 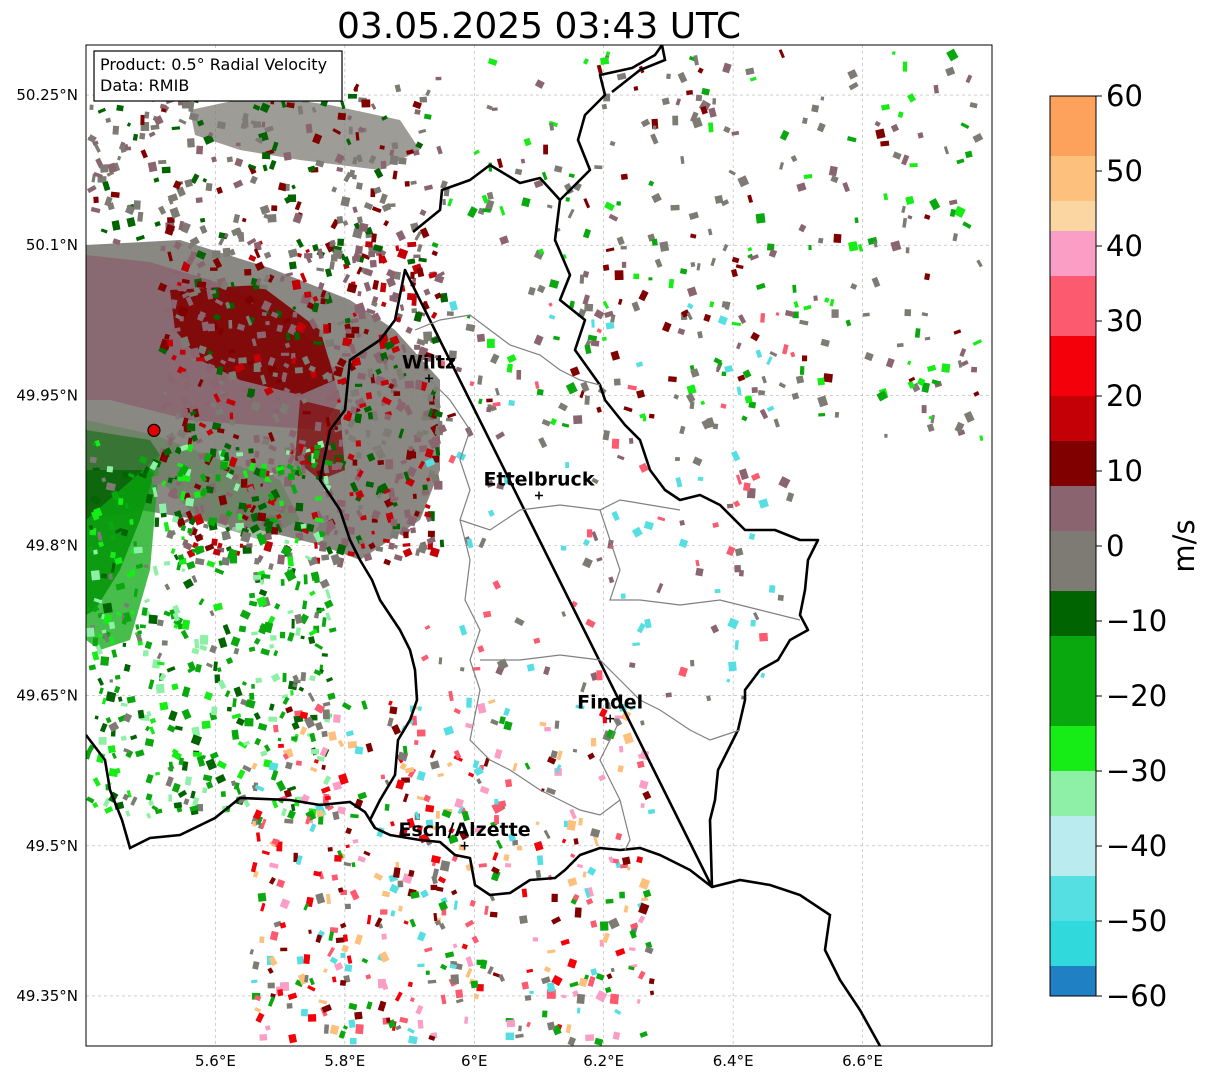 What do you see at coordinates (796, 962) in the screenshot?
I see `germany-france-border` at bounding box center [796, 962].